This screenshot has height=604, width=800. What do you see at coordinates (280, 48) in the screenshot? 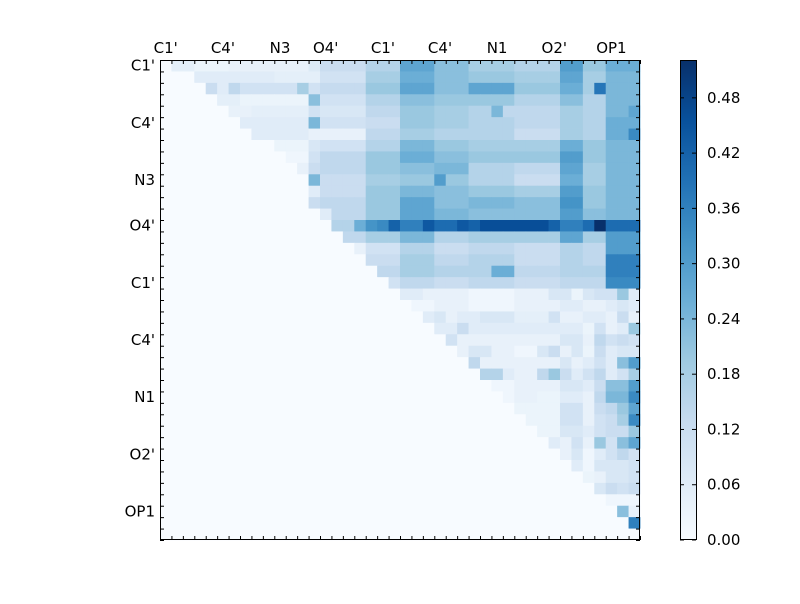
I see `x-tick-label: N3` at bounding box center [280, 48].